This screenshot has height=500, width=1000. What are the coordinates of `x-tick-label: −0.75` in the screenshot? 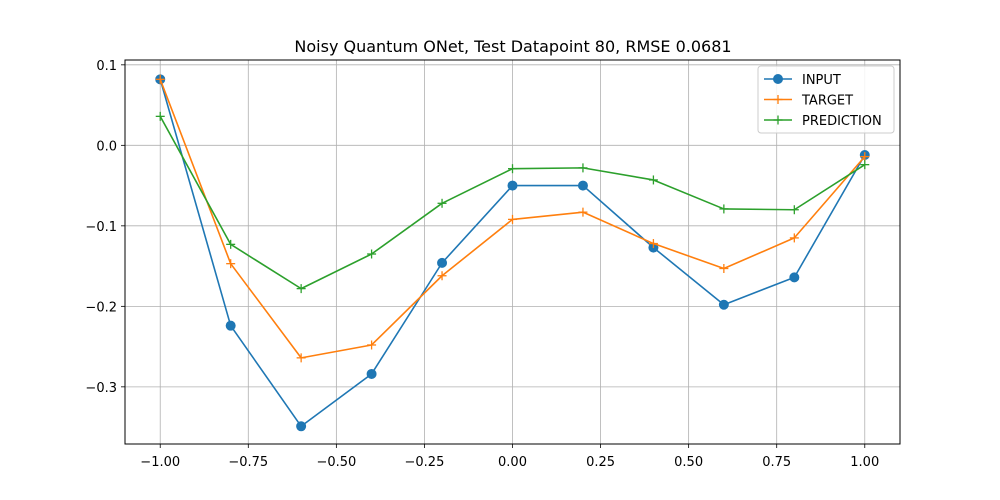 It's located at (248, 462).